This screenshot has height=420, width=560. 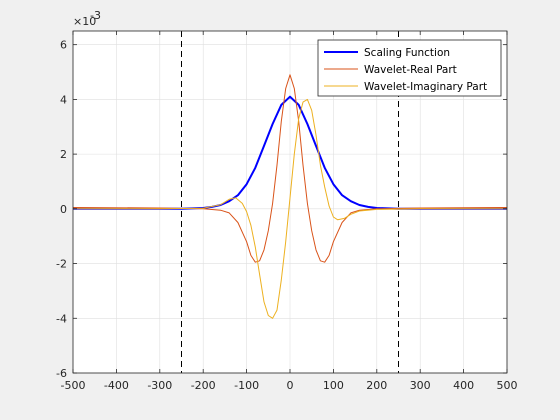 What do you see at coordinates (246, 385) in the screenshot?
I see `x-tick-label: -100` at bounding box center [246, 385].